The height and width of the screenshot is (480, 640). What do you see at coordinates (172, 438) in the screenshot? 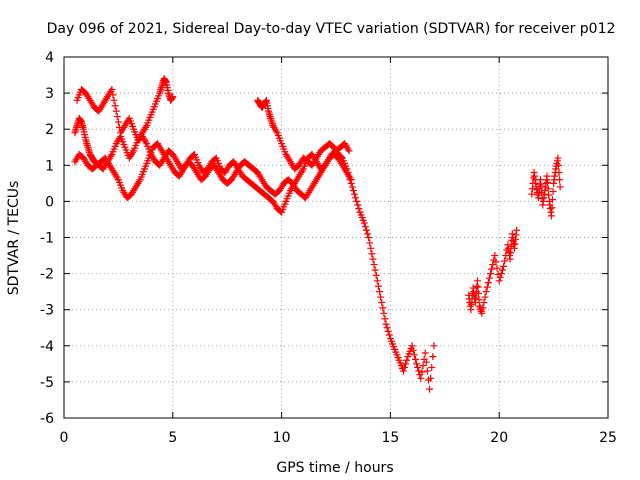
I see `x-tick-label: 5` at bounding box center [172, 438].